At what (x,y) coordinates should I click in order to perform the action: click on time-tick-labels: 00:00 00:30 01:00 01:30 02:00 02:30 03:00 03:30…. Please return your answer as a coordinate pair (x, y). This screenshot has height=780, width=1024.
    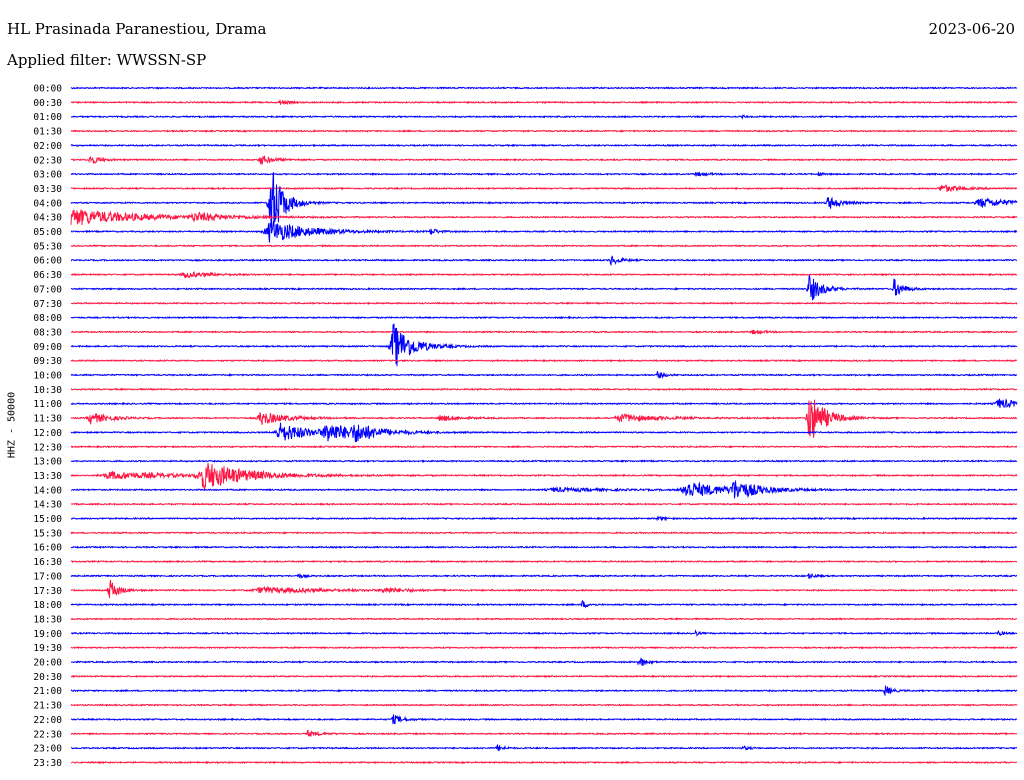
    Looking at the image, I should click on (47, 426).